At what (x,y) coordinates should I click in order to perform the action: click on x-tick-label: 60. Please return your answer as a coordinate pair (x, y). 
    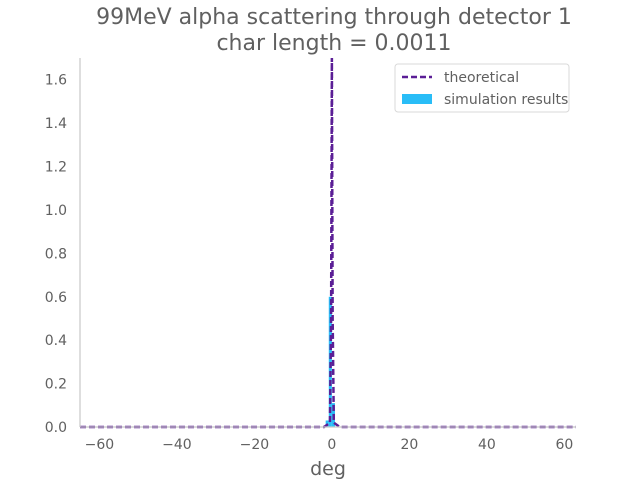
    Looking at the image, I should click on (564, 445).